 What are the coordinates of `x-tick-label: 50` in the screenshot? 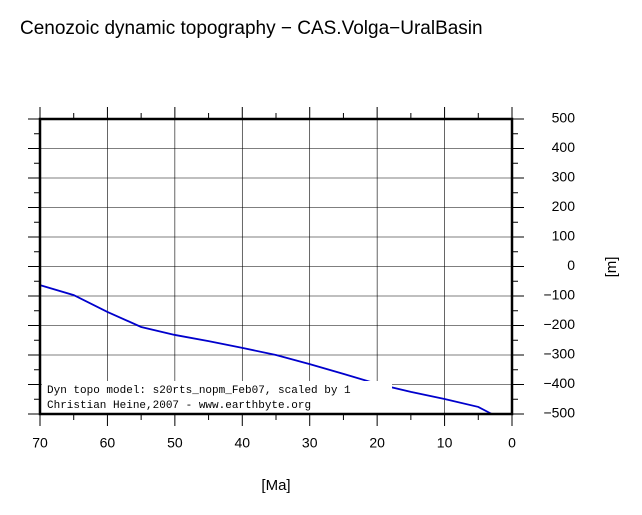 It's located at (175, 443).